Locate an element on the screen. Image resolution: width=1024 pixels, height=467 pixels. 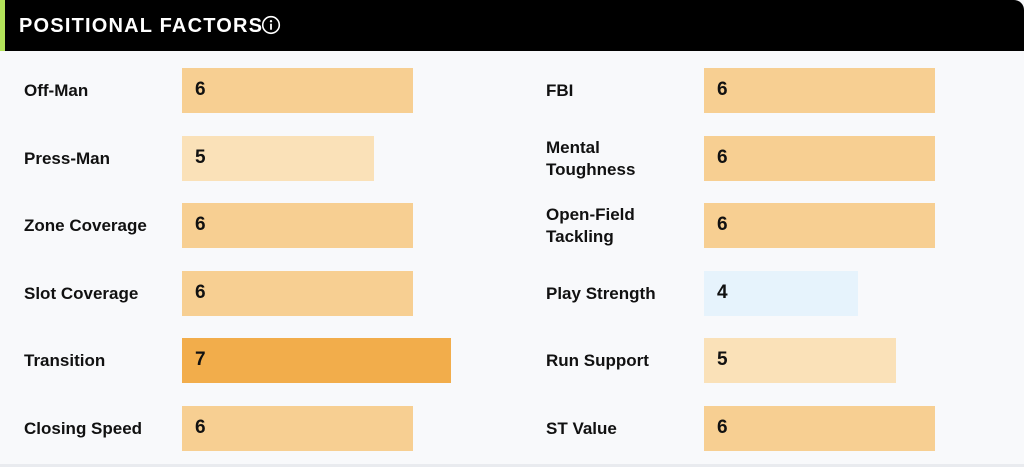
card-bottom-border is located at coordinates (512, 465).